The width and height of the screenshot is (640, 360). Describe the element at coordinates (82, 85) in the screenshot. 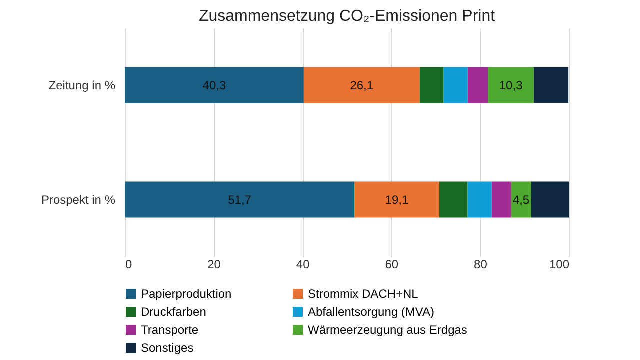

I see `y-tick-label: Zeitung in %` at that location.